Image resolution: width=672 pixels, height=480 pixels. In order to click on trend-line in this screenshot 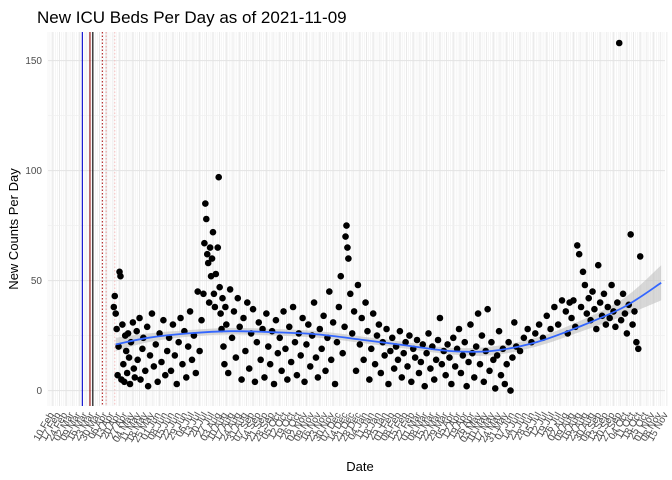, I will do `click(388, 317)`.